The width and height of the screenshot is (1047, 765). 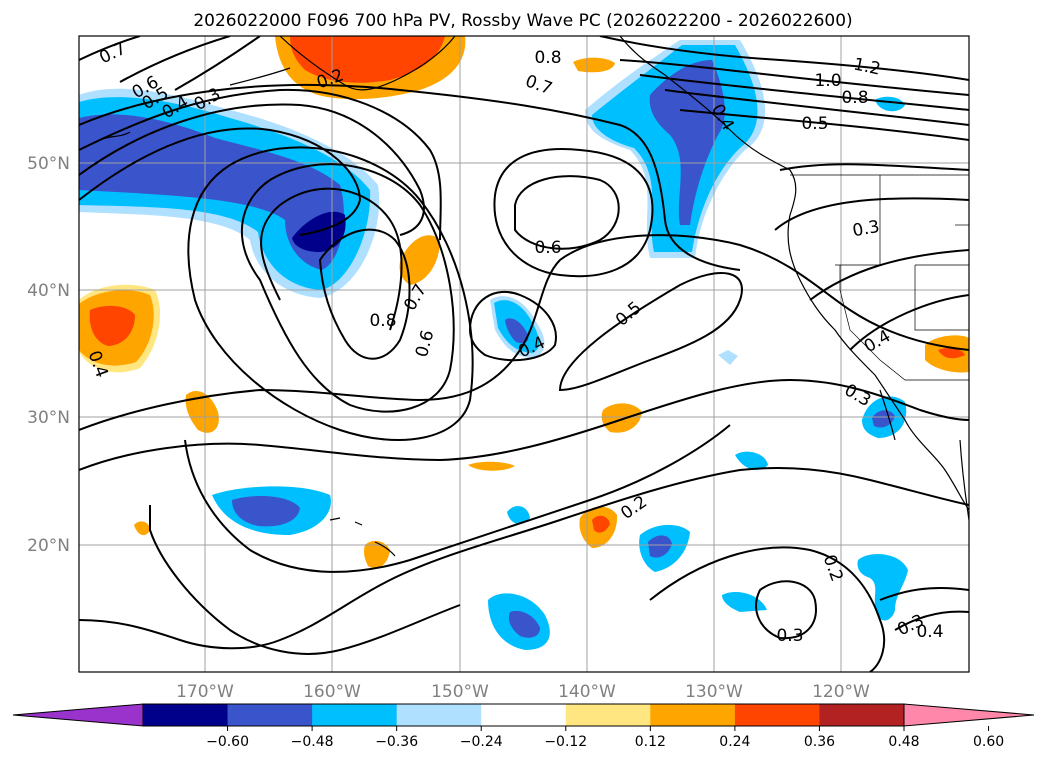 I want to click on colorbar-tick-label: −0.36, so click(x=396, y=742).